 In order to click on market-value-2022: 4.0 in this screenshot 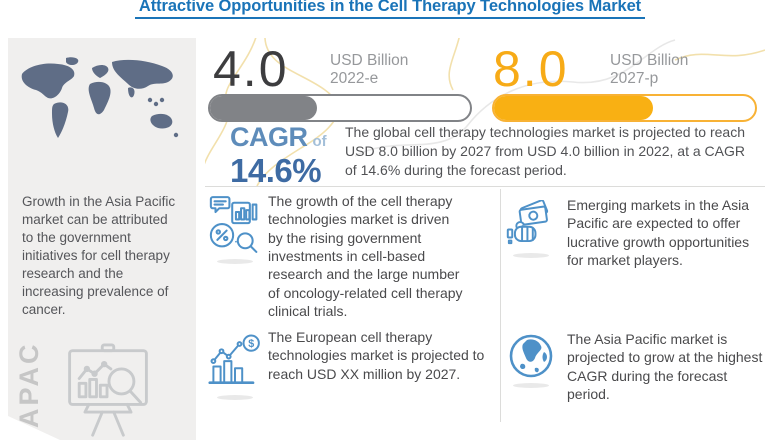, I will do `click(251, 69)`.